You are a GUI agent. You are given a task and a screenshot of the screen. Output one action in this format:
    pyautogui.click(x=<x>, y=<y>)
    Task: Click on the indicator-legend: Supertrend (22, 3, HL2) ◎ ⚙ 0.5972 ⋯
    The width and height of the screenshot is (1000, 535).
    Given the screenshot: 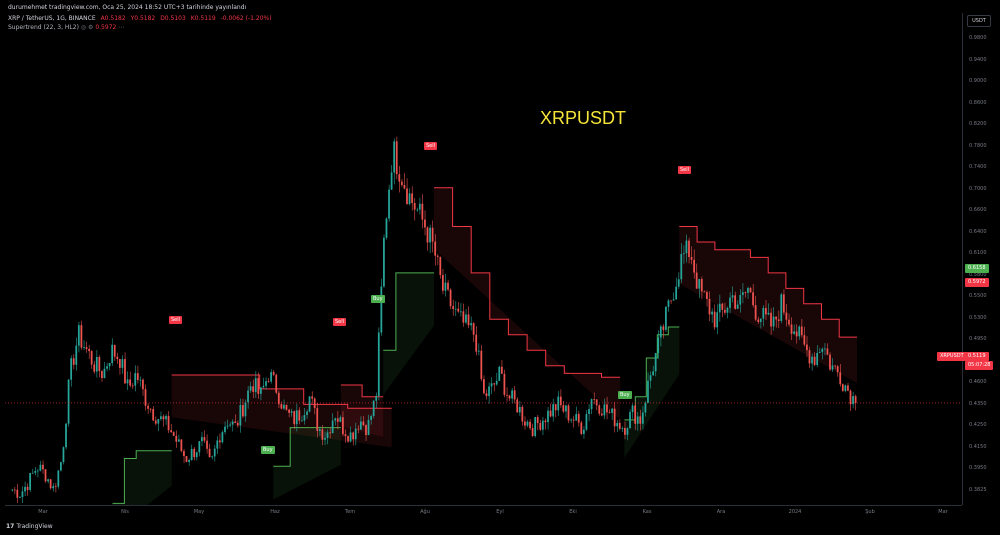 What is the action you would take?
    pyautogui.click(x=66, y=27)
    